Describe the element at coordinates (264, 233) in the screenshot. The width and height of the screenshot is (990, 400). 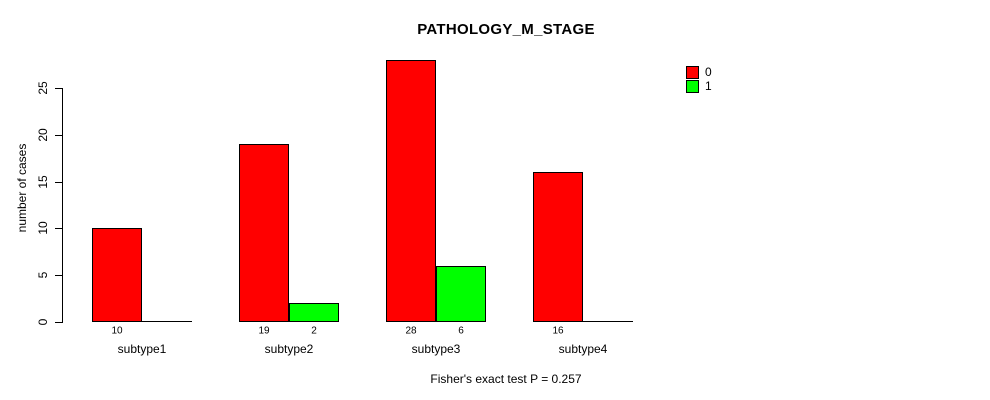
I see `bar-subtype2-series0` at that location.